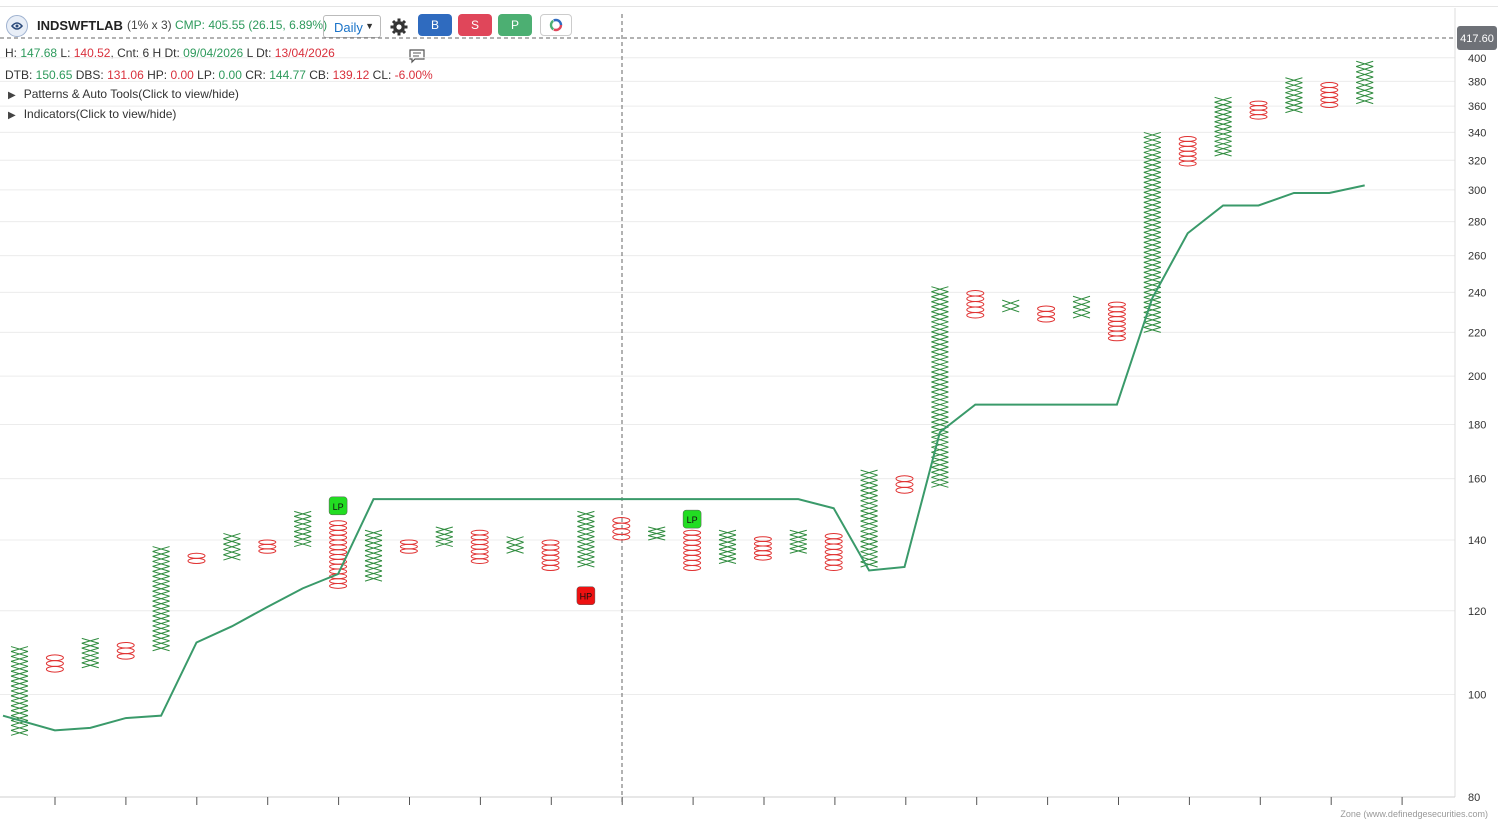  What do you see at coordinates (1477, 82) in the screenshot?
I see `y-tick-label: 380` at bounding box center [1477, 82].